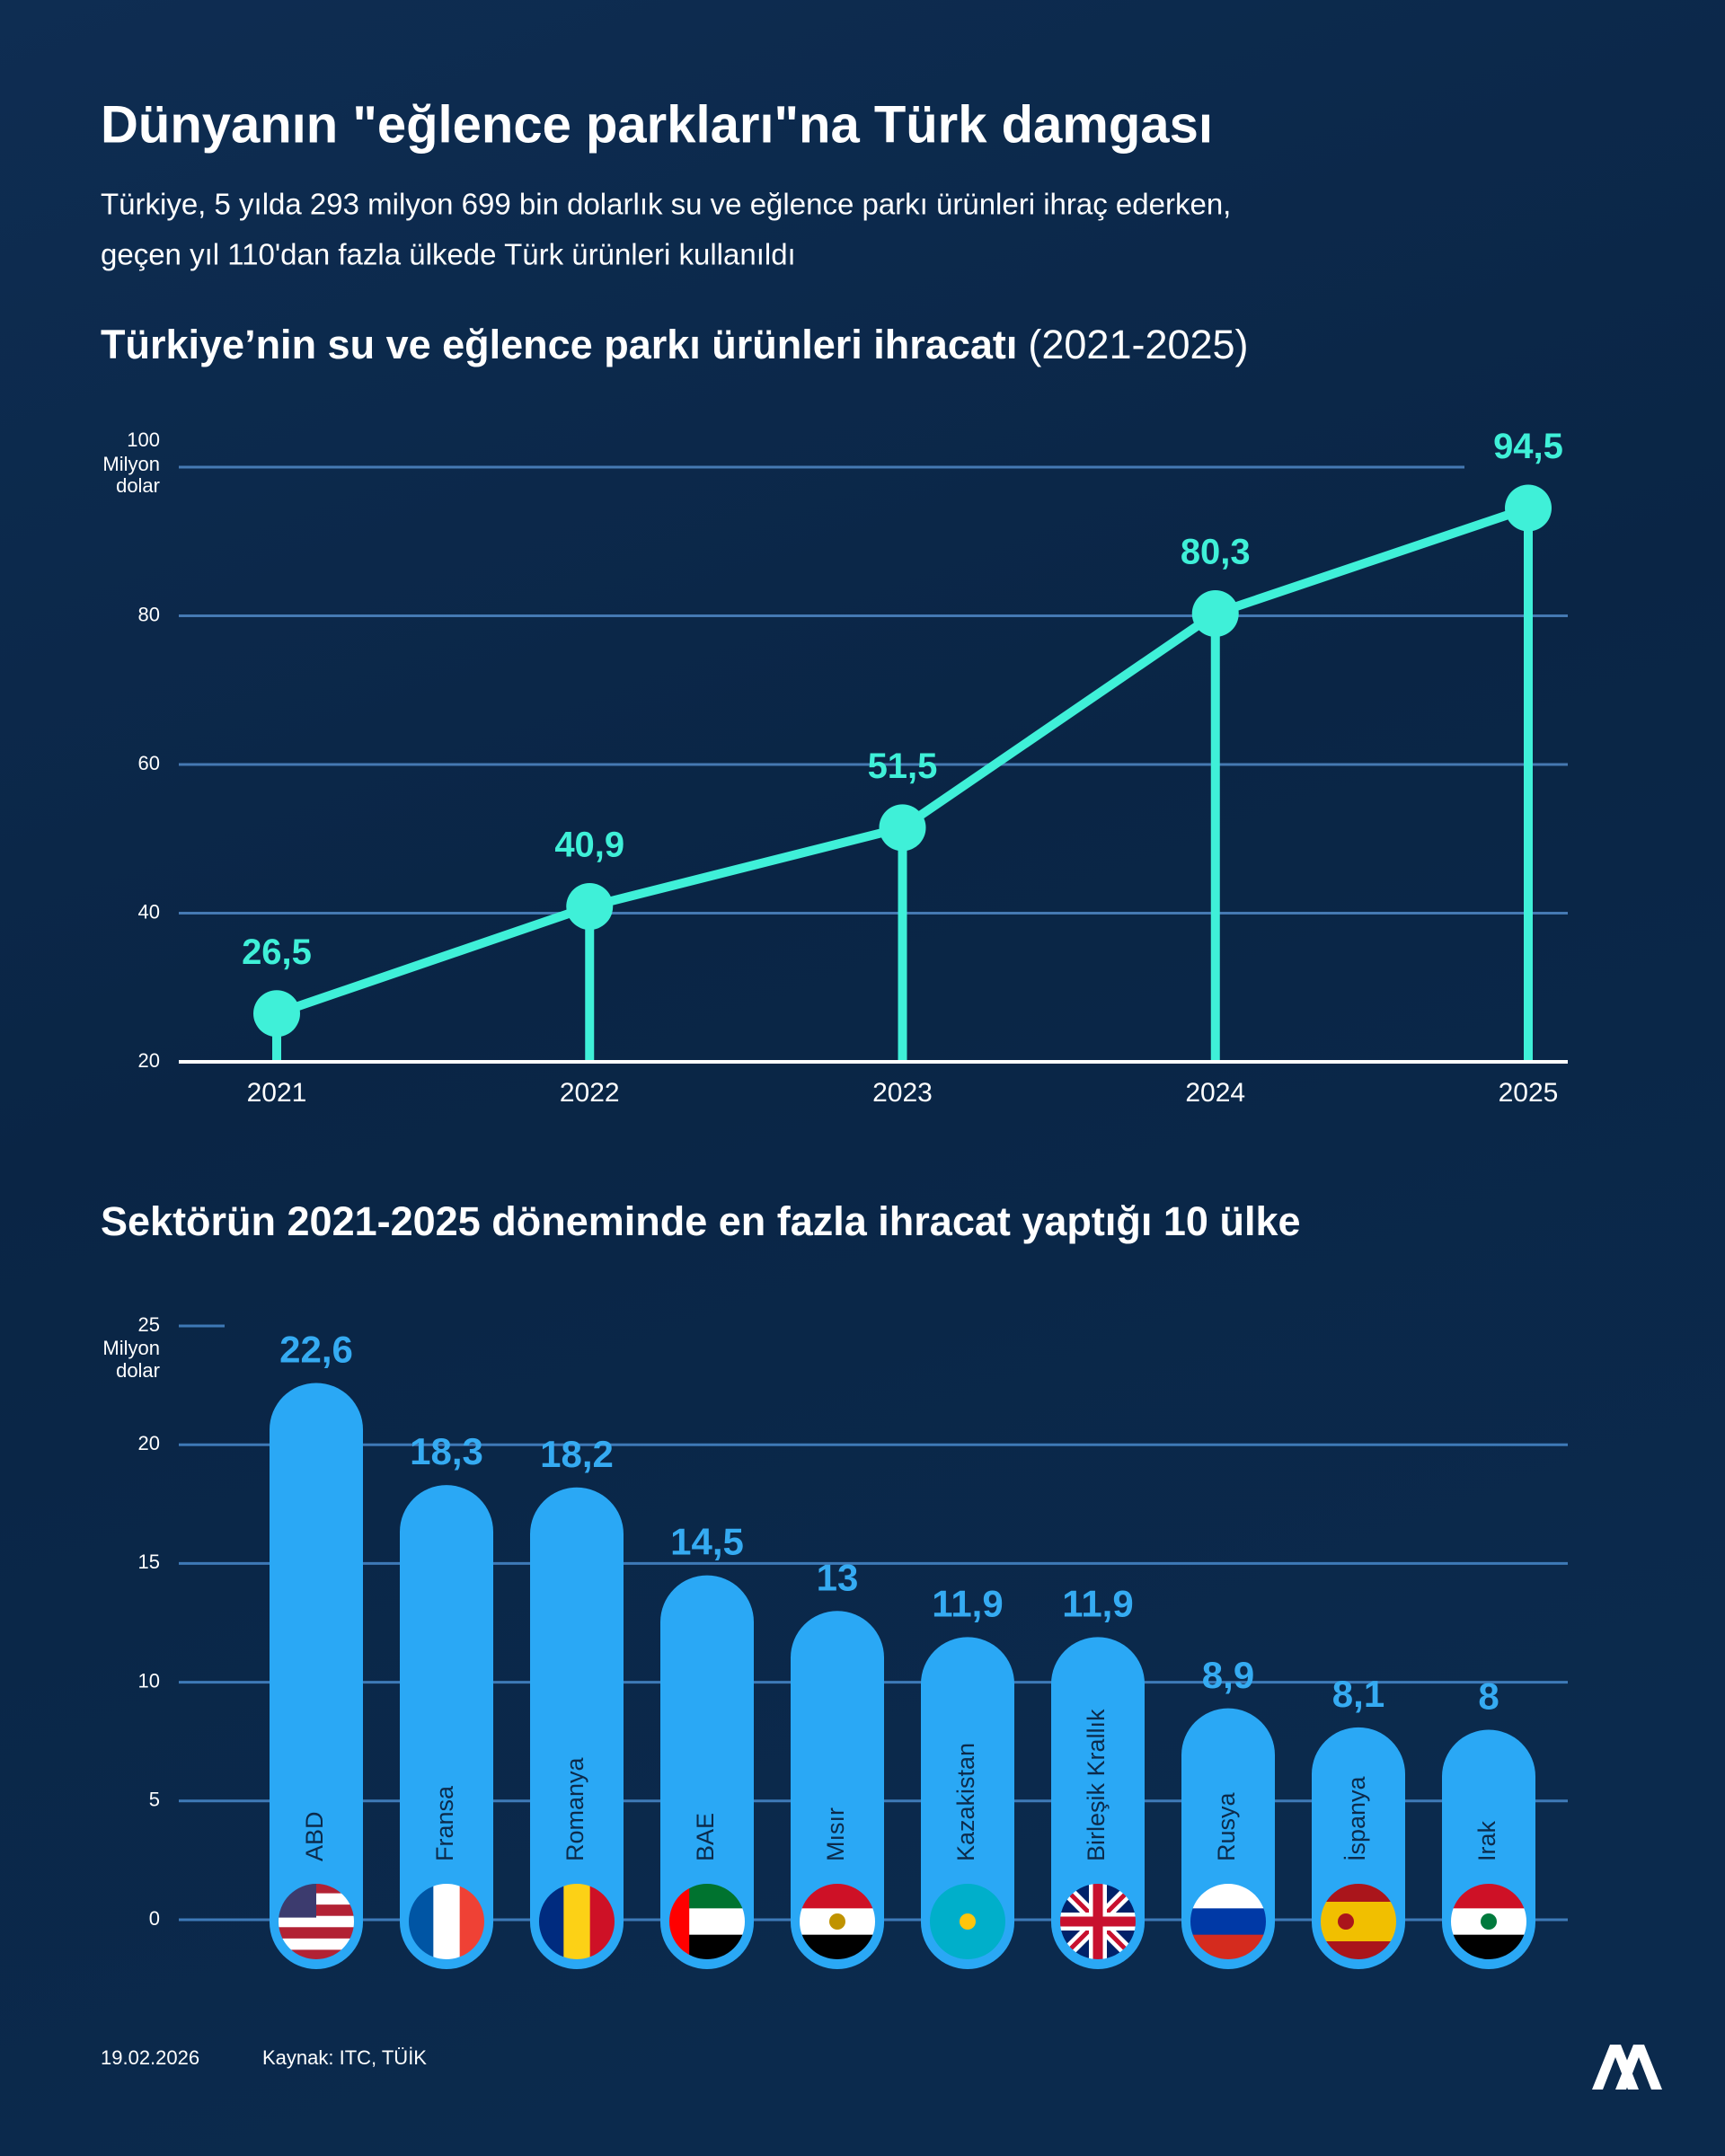 Image resolution: width=1725 pixels, height=2156 pixels. What do you see at coordinates (903, 766) in the screenshot?
I see `value-label: 51,5` at bounding box center [903, 766].